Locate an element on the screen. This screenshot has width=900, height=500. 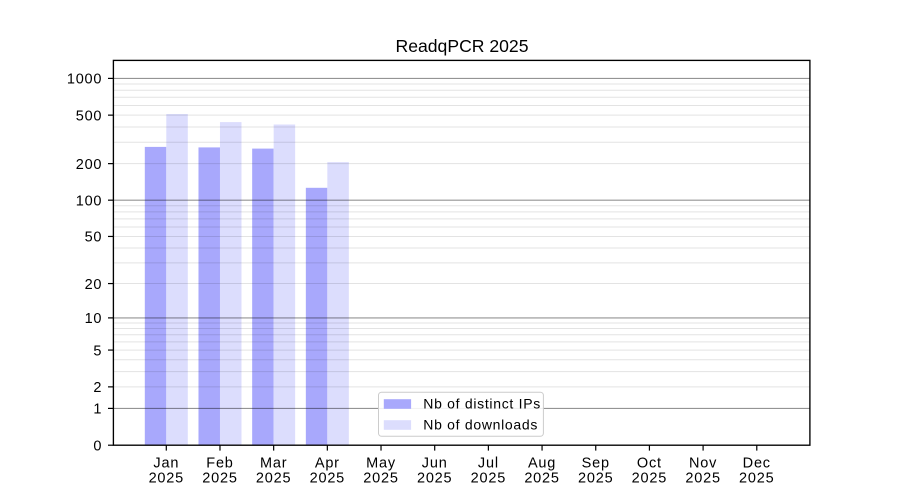
svg-text: 200 is located at coordinates (89, 165).